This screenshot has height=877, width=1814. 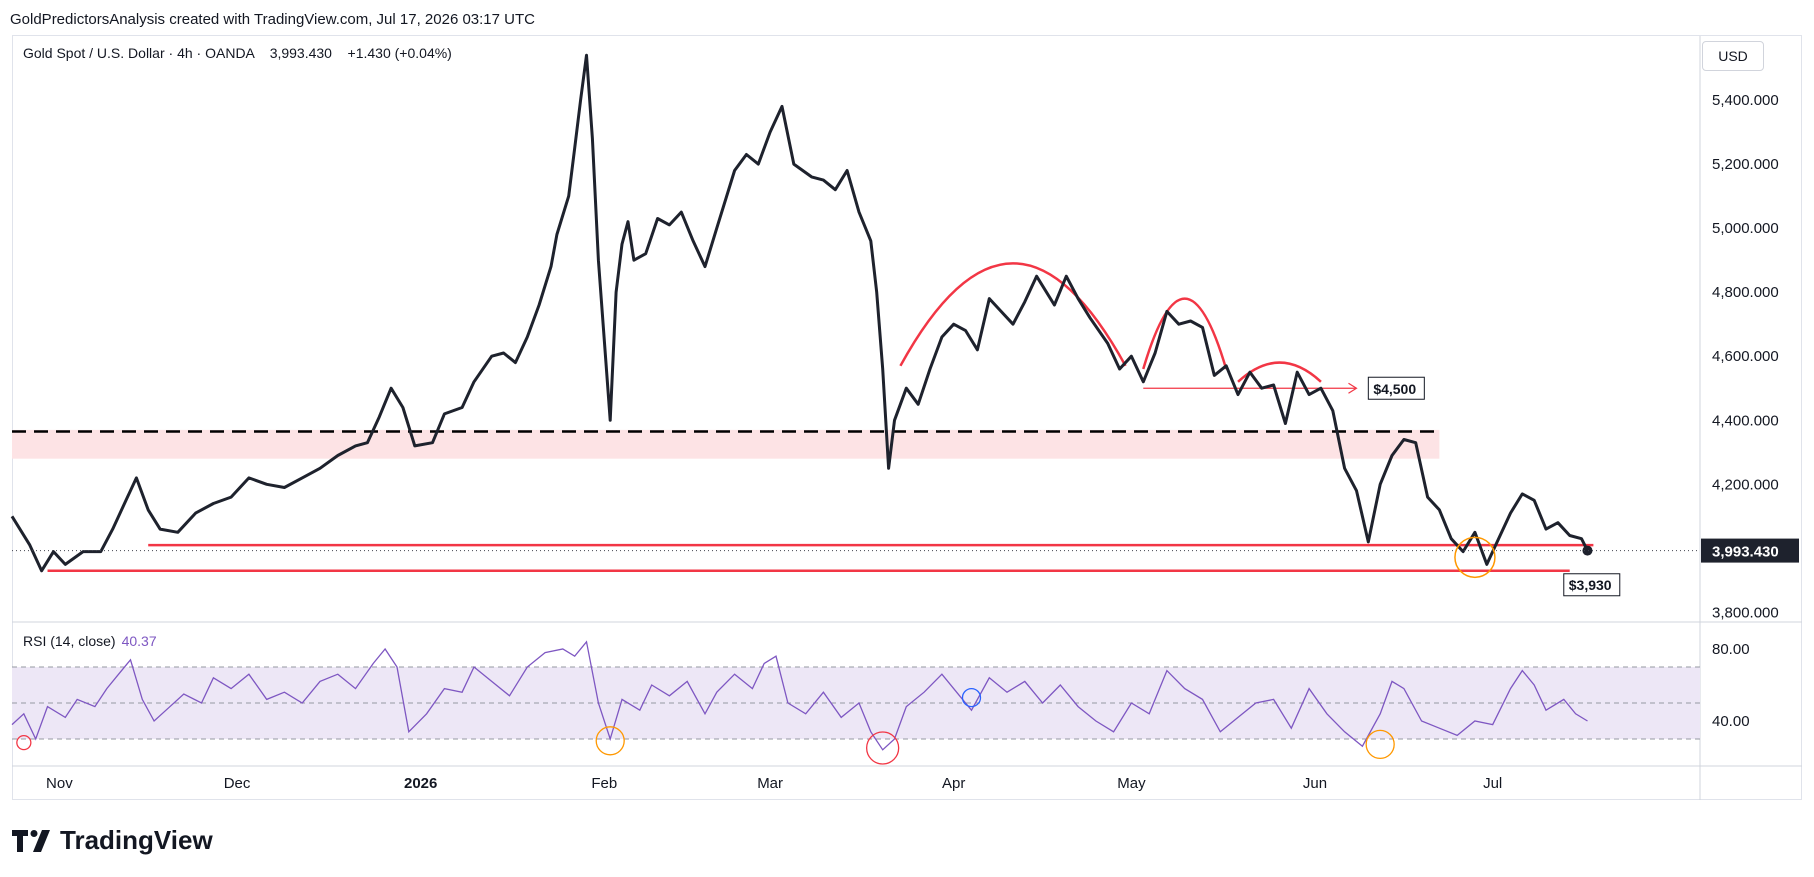 I want to click on rsi-legend: RSI (14, close) 40.37, so click(x=90, y=641).